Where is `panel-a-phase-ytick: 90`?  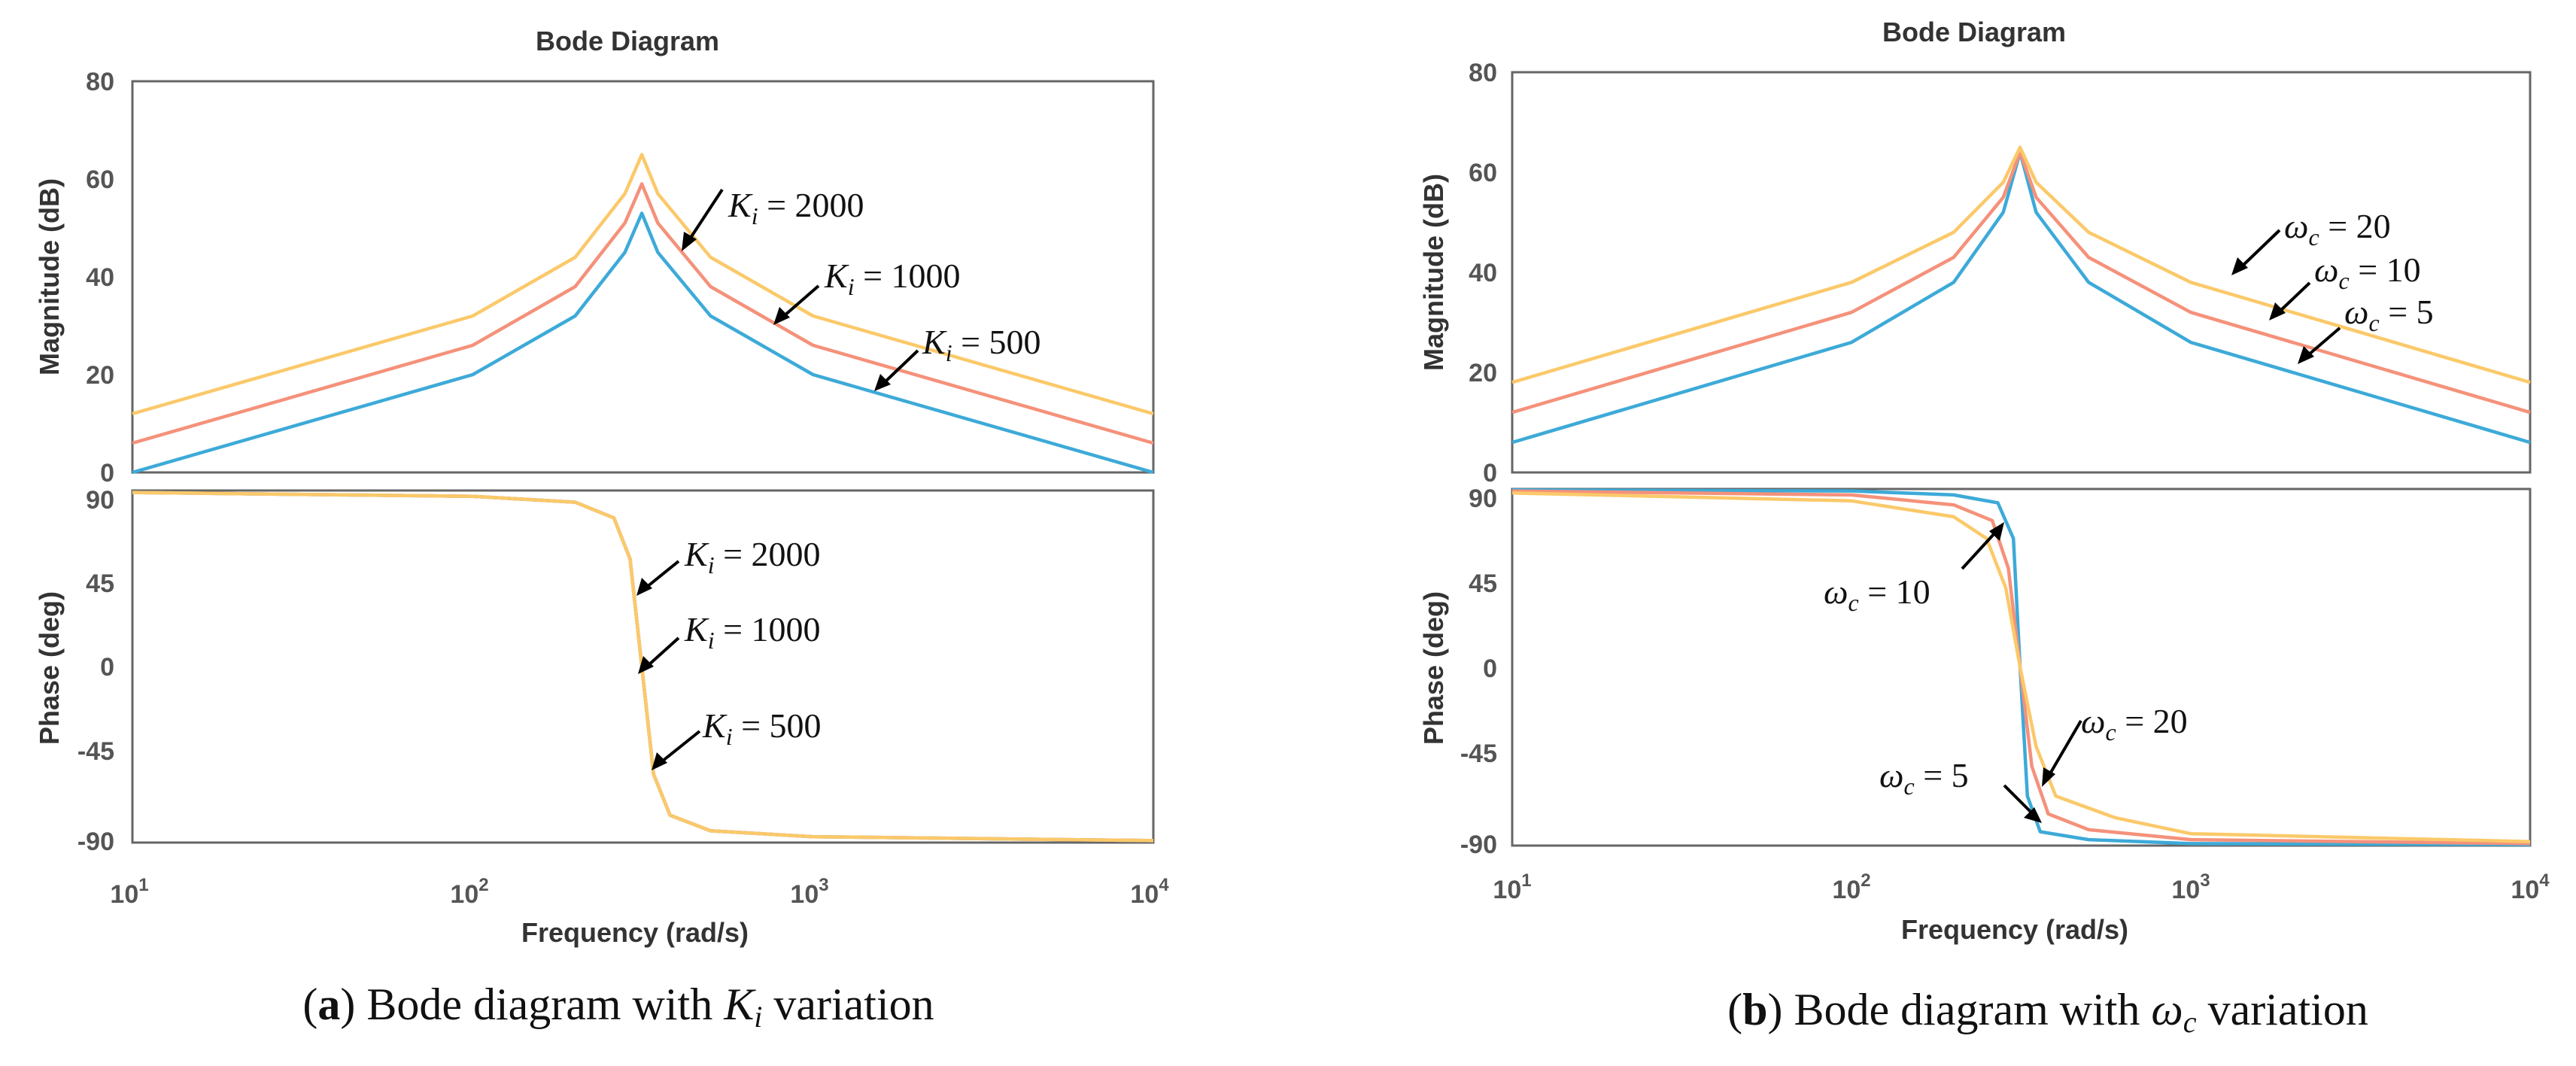
panel-a-phase-ytick: 90 is located at coordinates (100, 501).